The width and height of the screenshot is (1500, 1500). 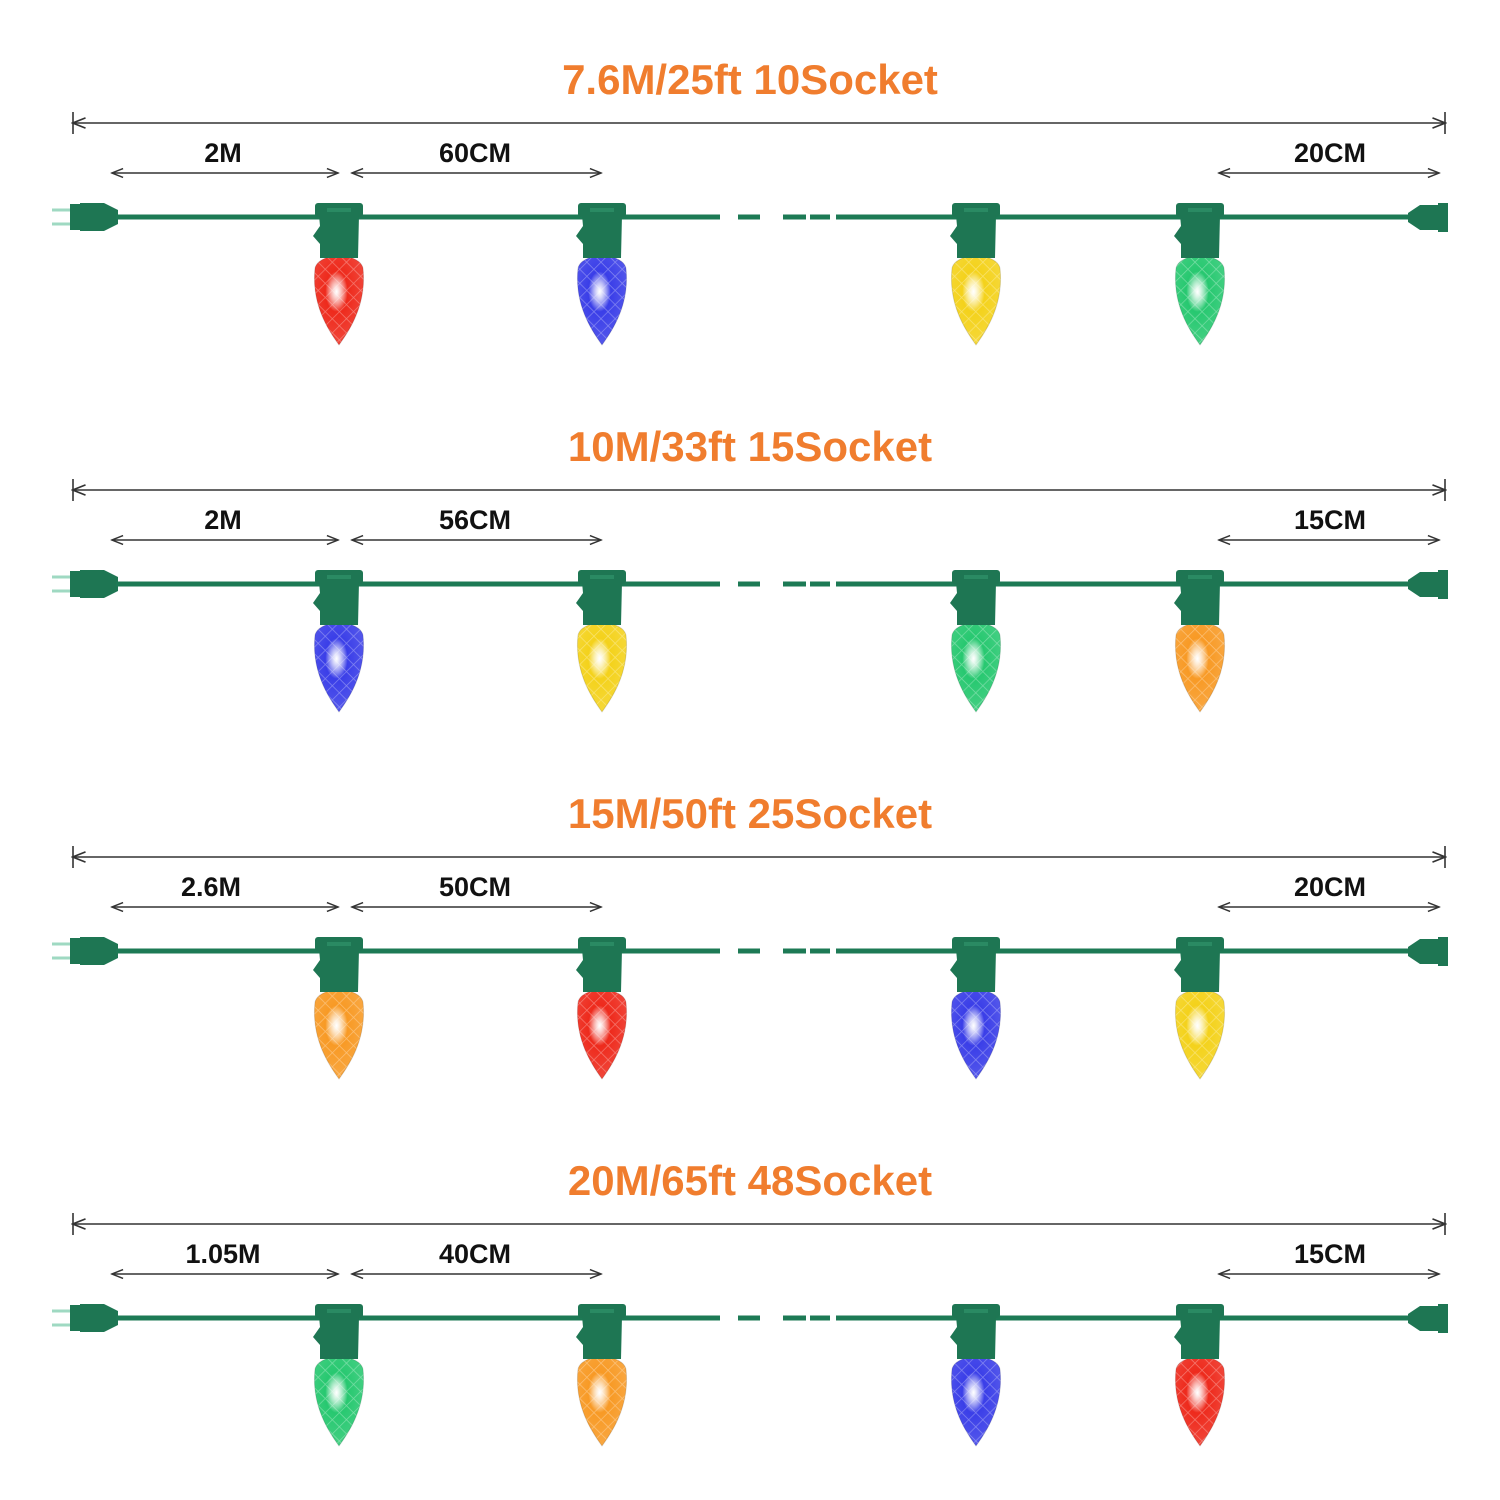 What do you see at coordinates (475, 1254) in the screenshot?
I see `bulb-spacing-label: 40CM` at bounding box center [475, 1254].